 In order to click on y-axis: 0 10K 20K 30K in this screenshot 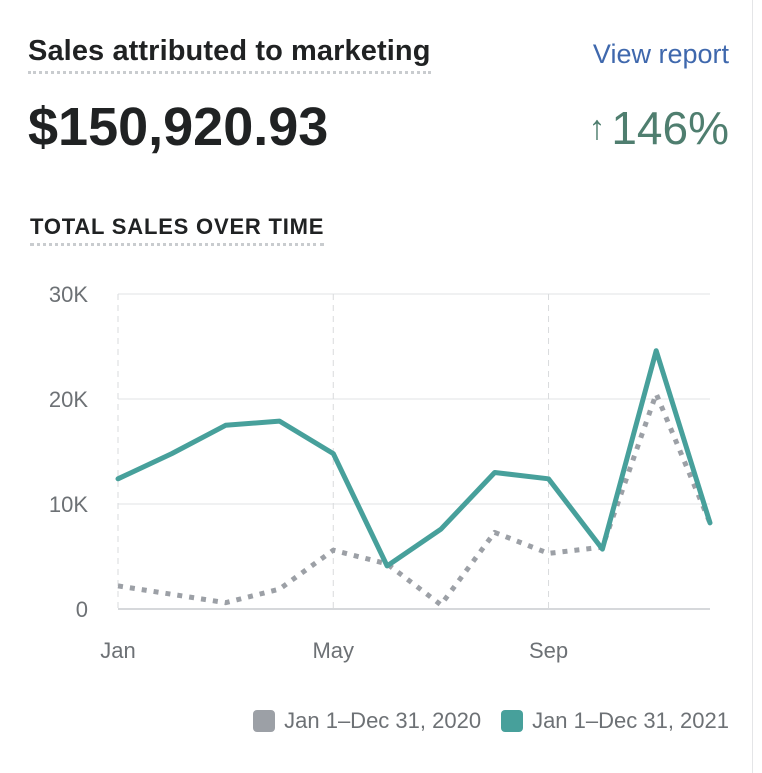, I will do `click(68, 452)`.